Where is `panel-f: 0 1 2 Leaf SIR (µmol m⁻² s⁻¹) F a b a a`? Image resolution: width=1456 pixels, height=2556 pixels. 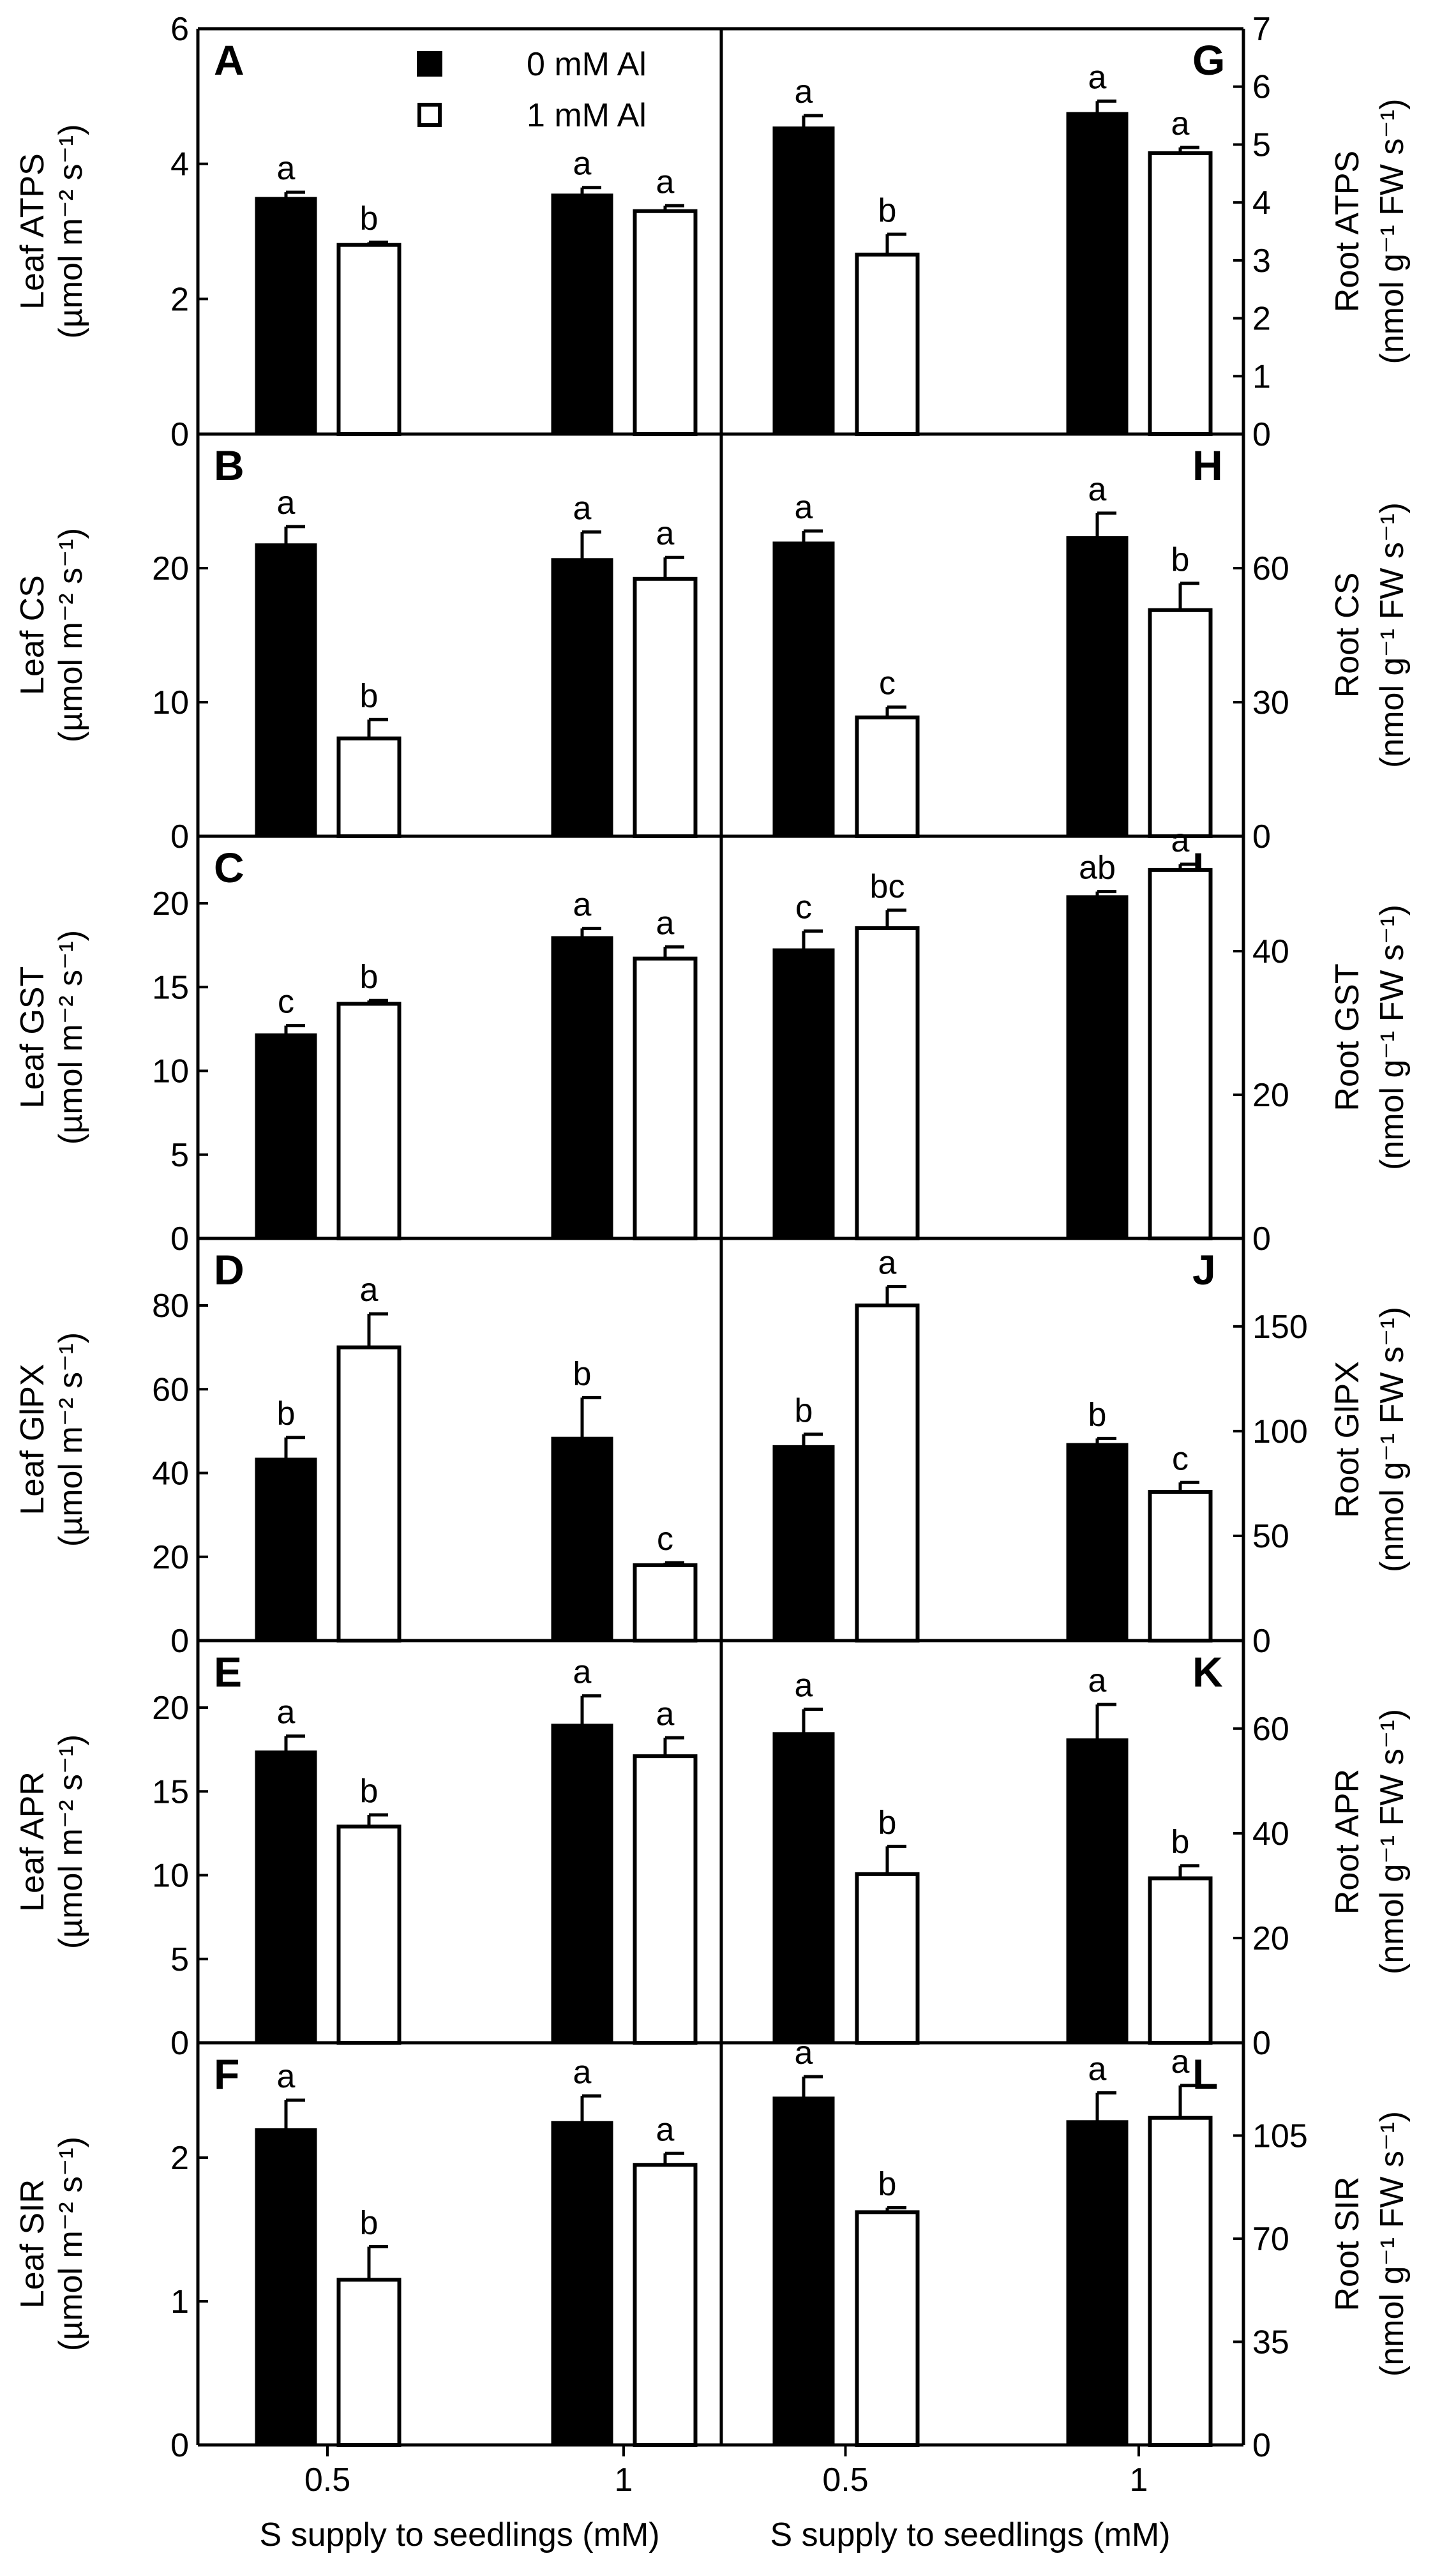
panel-f: 0 1 2 Leaf SIR (µmol m⁻² s⁻¹) F a b a a is located at coordinates (356, 2257).